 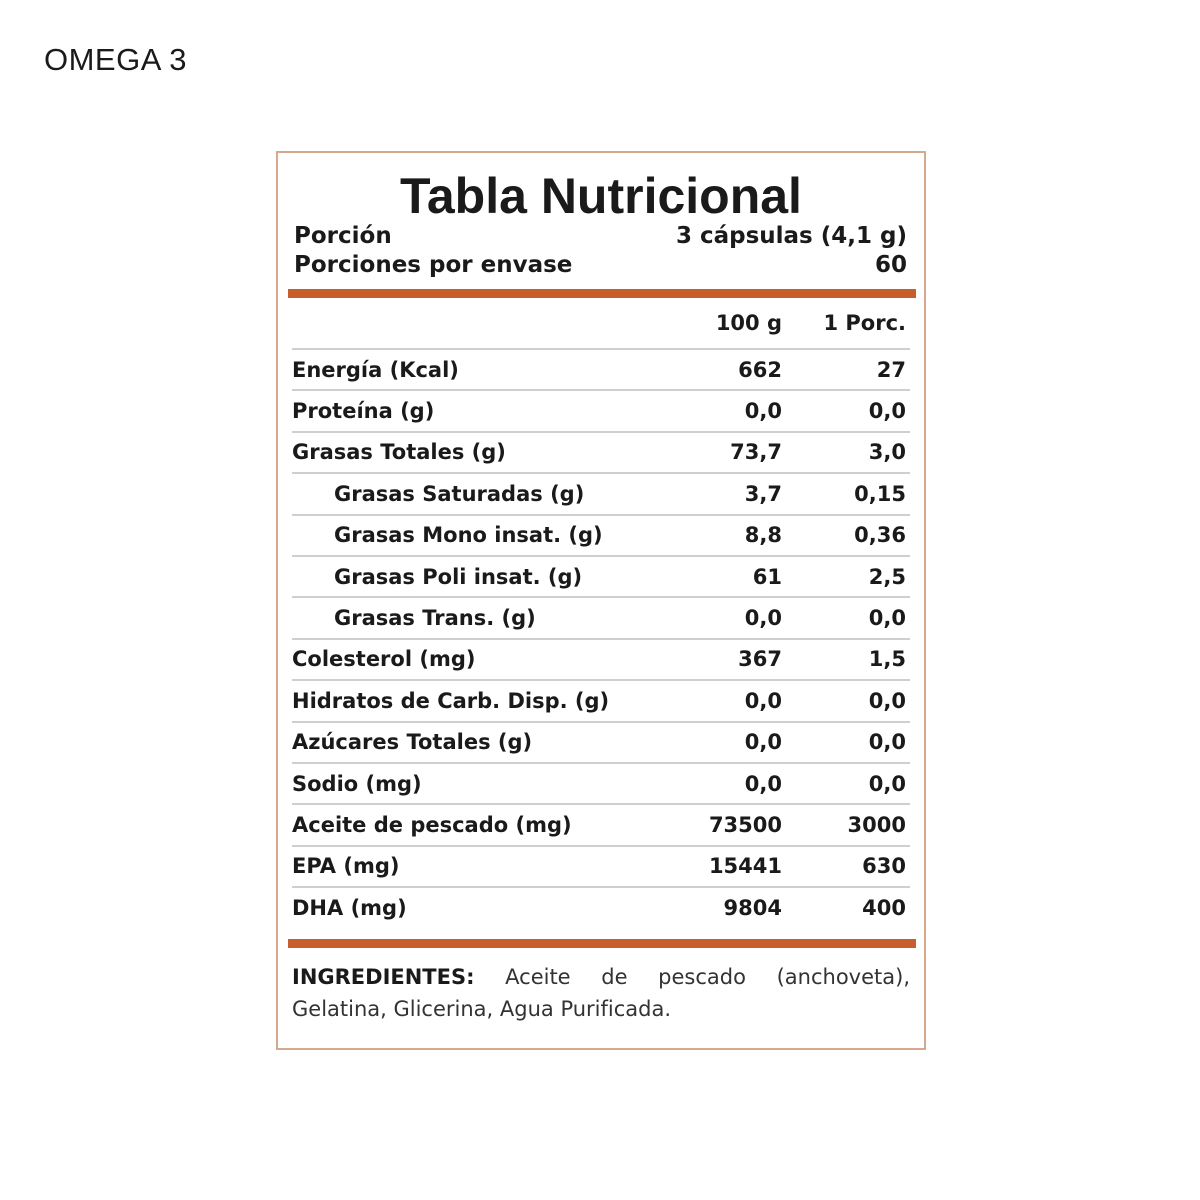 What do you see at coordinates (763, 493) in the screenshot?
I see `row-value: 3,7` at bounding box center [763, 493].